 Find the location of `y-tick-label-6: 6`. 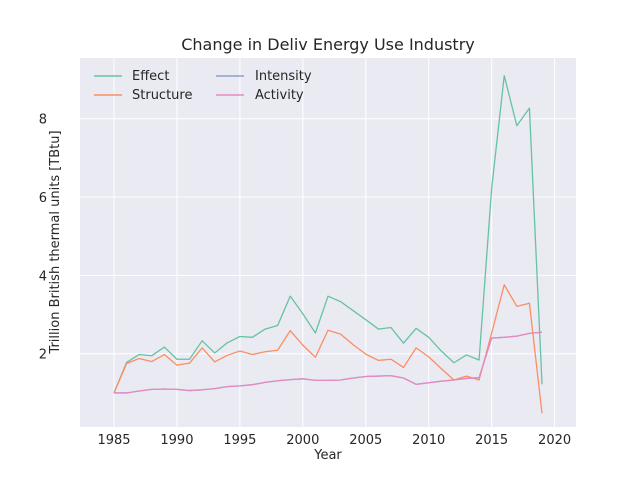

y-tick-label-6: 6 is located at coordinates (43, 198).